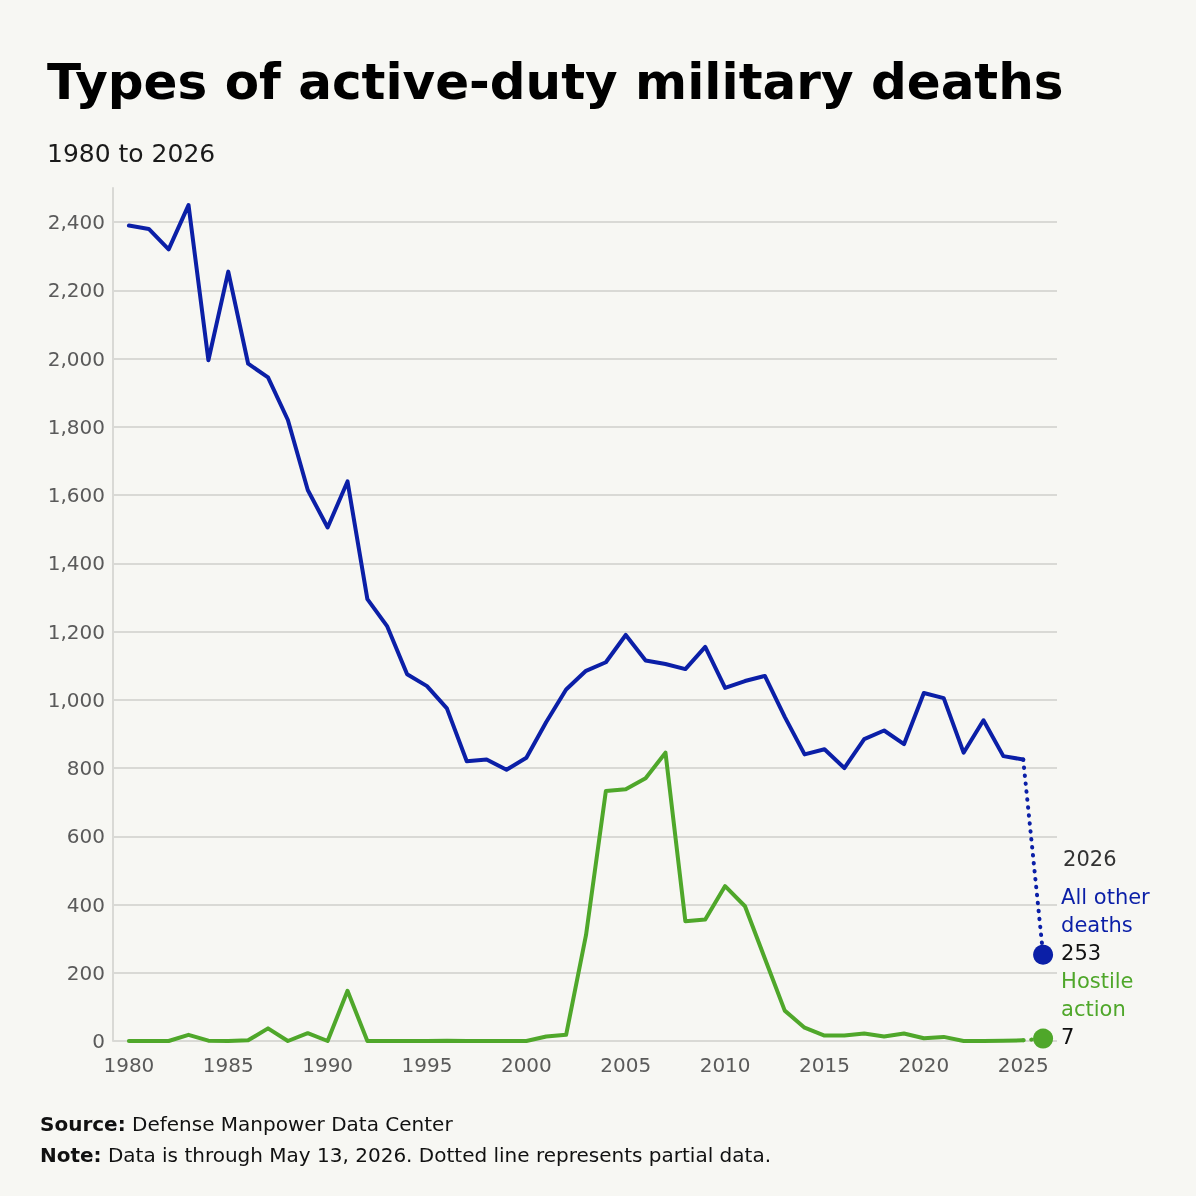  Describe the element at coordinates (228, 1065) in the screenshot. I see `x-tick-label: 1985` at that location.